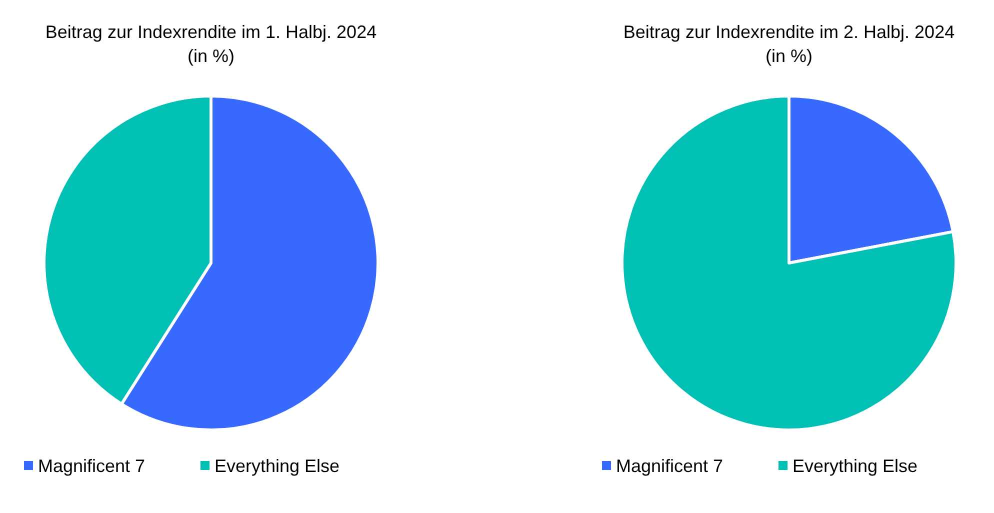 This screenshot has width=994, height=513. Describe the element at coordinates (211, 44) in the screenshot. I see `chart-title: Beitrag zur Indexrendite im 1. Halbj. 2024 (in %)` at that location.